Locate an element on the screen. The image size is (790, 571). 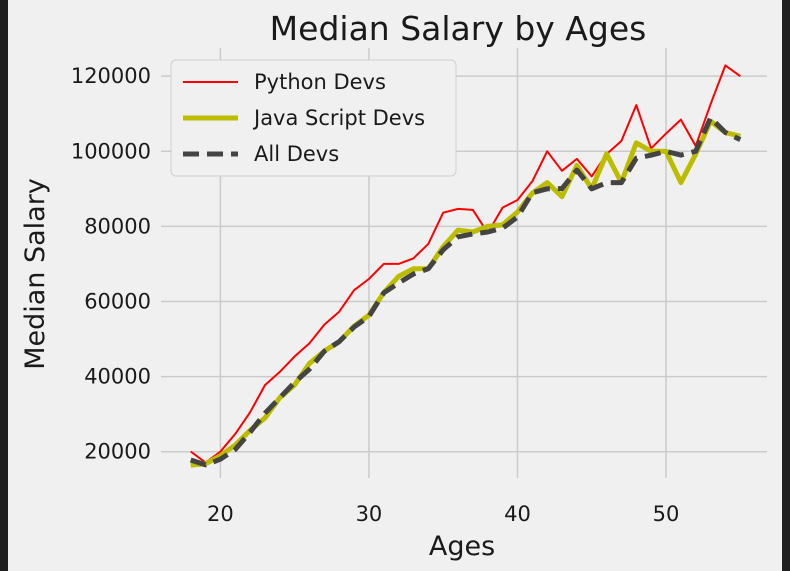
x-tick-label: 30 is located at coordinates (369, 514).